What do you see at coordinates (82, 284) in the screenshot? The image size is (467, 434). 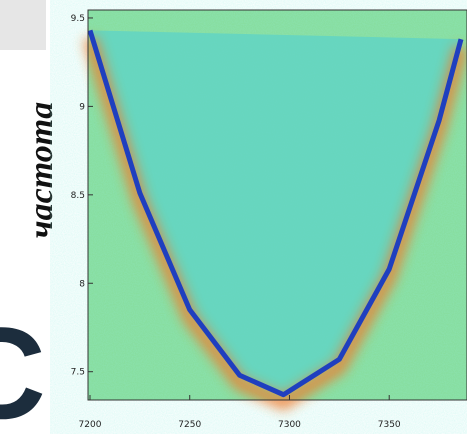 I see `y-tick-label: 8` at bounding box center [82, 284].